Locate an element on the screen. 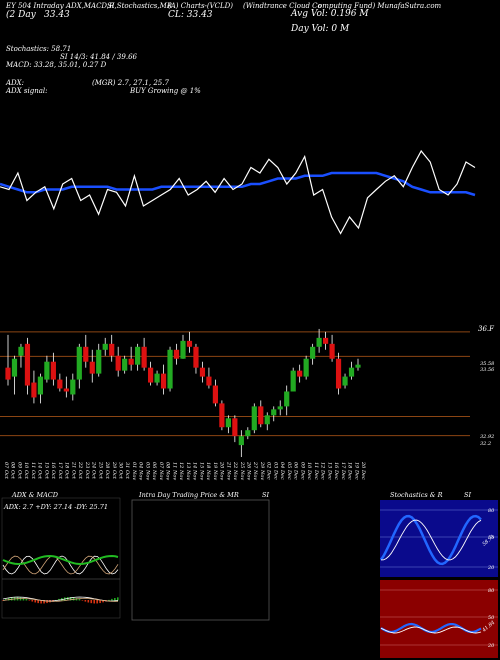  header-title-d: (Windtrance Cloud Co is located at coordinates (282, 6).